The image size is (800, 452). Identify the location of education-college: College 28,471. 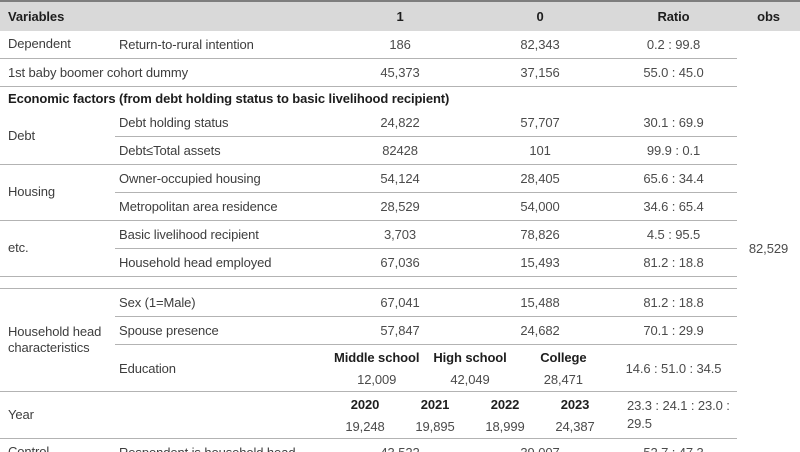
(563, 368).